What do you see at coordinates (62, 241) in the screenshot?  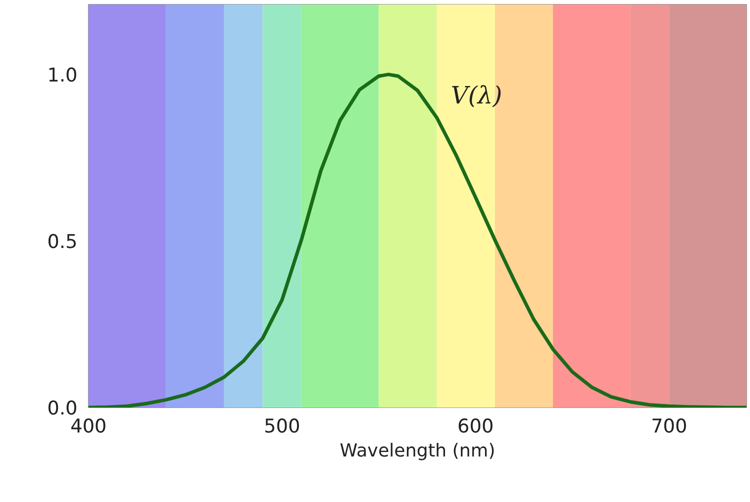 I see `y-tick-label: 0.5` at bounding box center [62, 241].